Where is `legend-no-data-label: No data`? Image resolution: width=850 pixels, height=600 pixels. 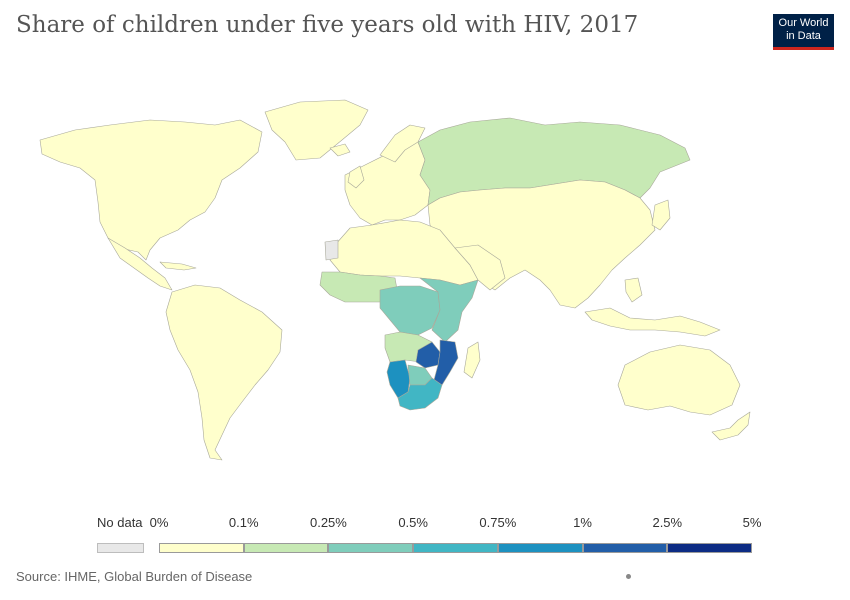 legend-no-data-label: No data is located at coordinates (120, 522).